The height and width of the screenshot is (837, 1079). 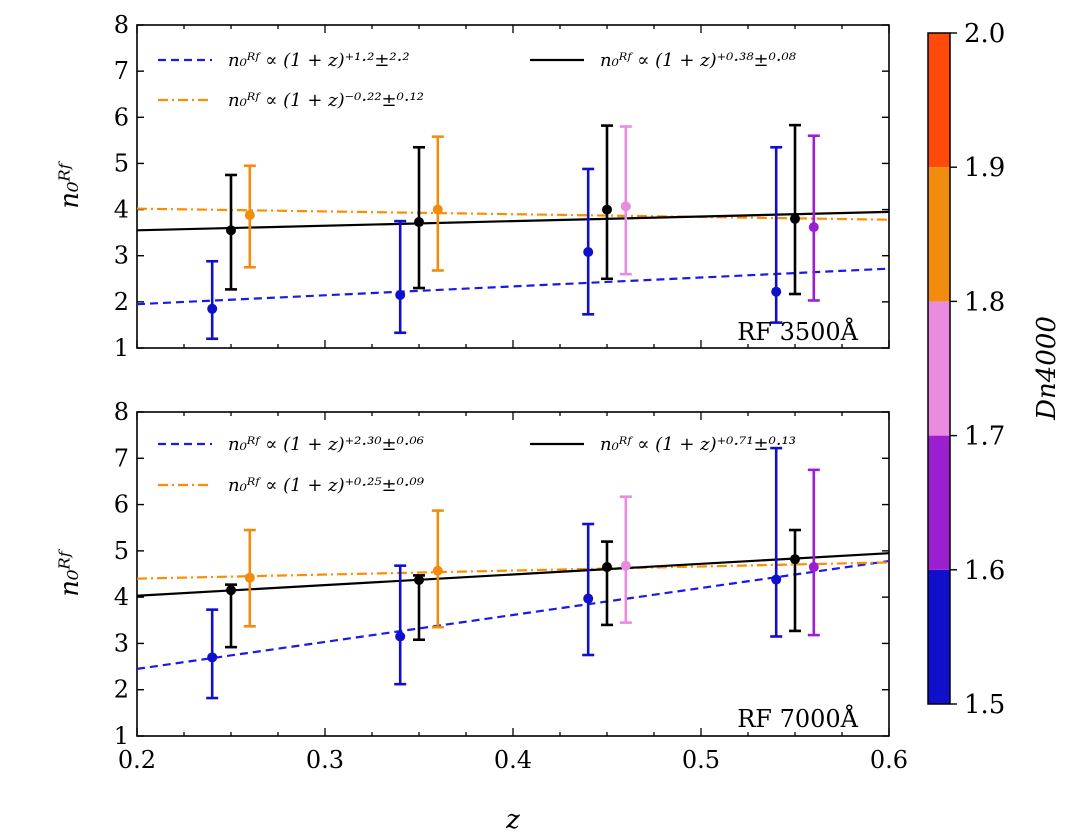 I want to click on colorbar-frame, so click(x=939, y=368).